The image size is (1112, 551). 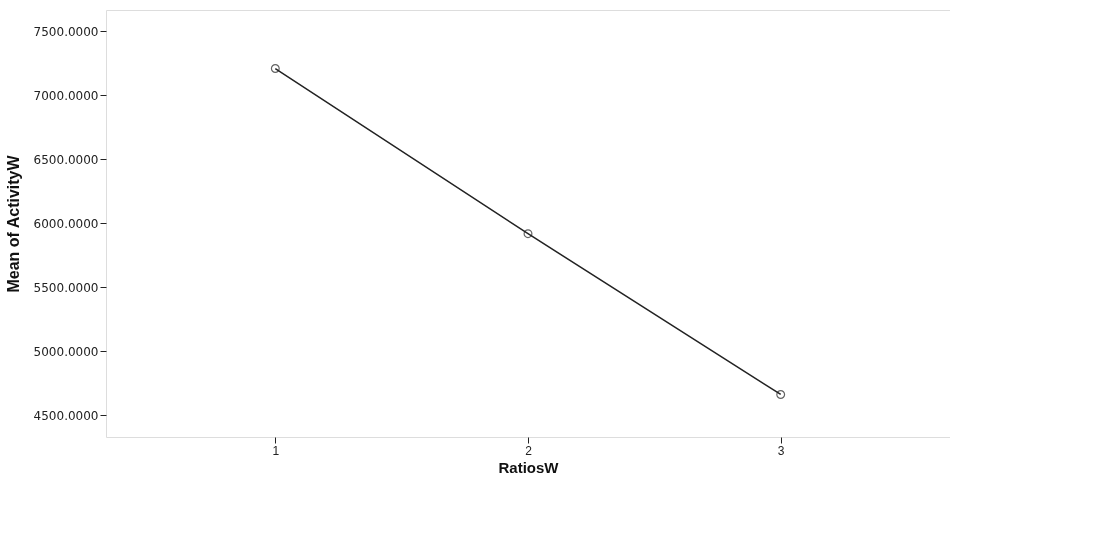 I want to click on y-tick-label: 5500.0000, so click(x=66, y=287).